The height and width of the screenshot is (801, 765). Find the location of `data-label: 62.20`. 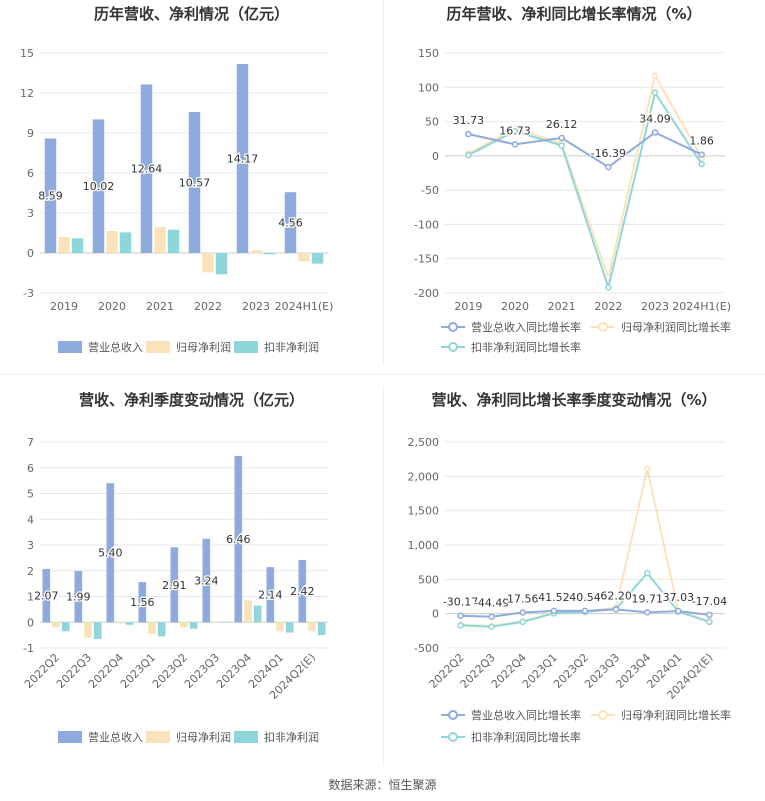

data-label: 62.20 is located at coordinates (616, 595).